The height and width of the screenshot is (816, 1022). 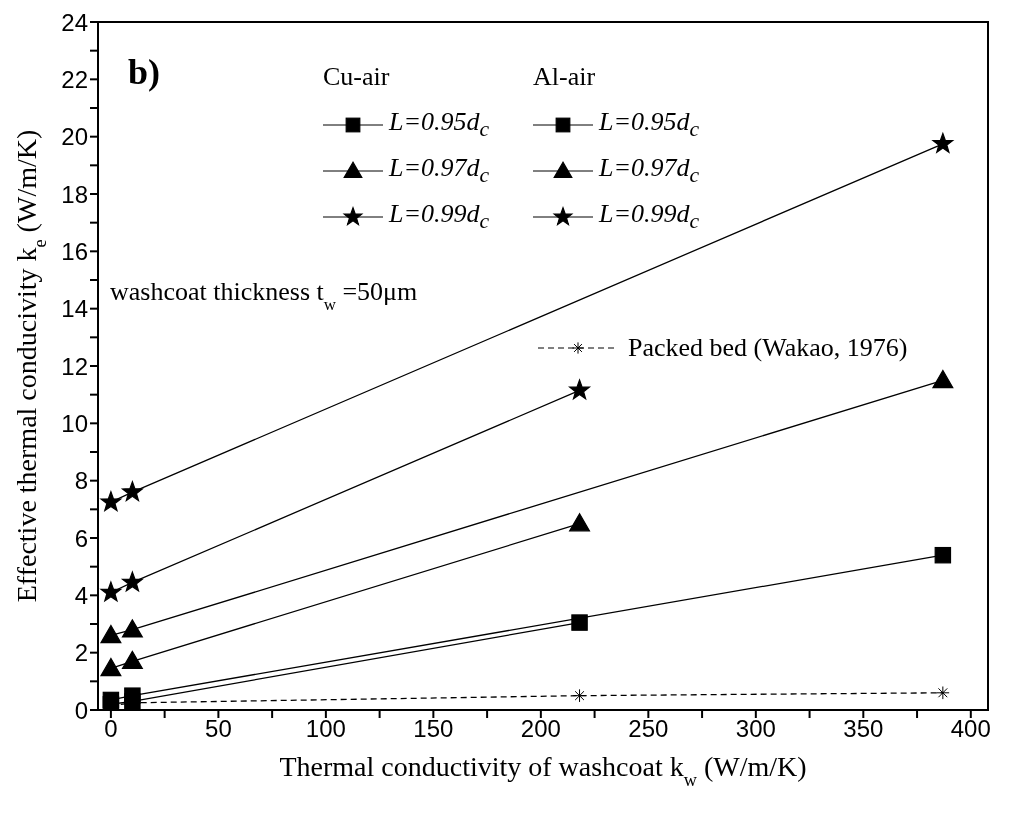 What do you see at coordinates (543, 770) in the screenshot?
I see `x-axis-title: Thermal conductivity of washcoat k$_{w}$ (W/m/K)` at bounding box center [543, 770].